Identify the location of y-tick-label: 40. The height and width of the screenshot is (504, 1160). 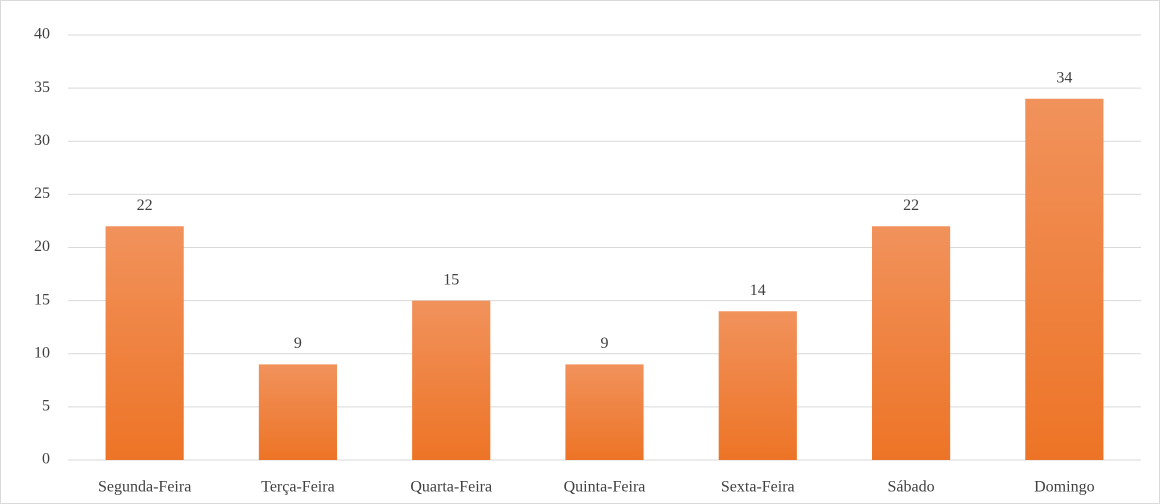
(42, 34).